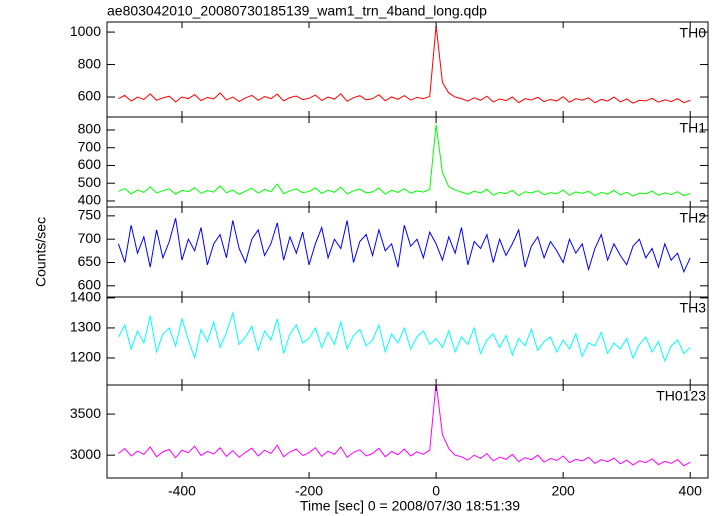 The width and height of the screenshot is (718, 516). What do you see at coordinates (681, 396) in the screenshot?
I see `panel-label: TH0123` at bounding box center [681, 396].